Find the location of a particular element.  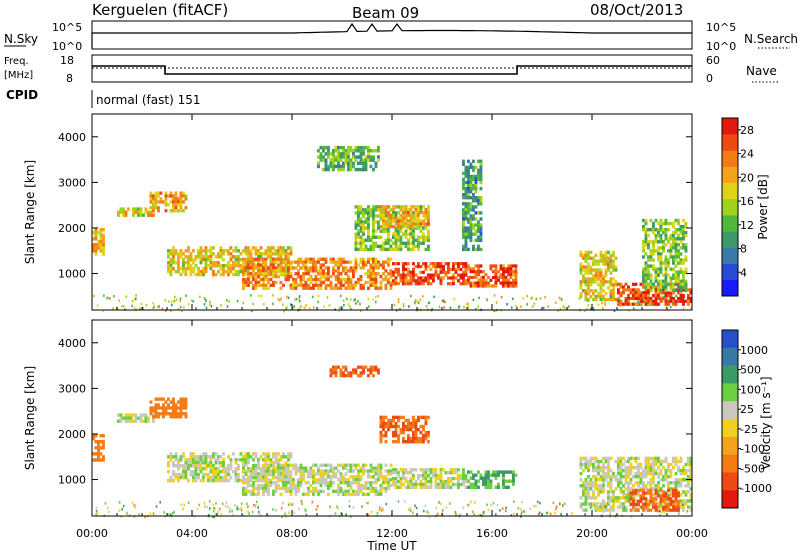

nsky-panel-frame is located at coordinates (392, 35).